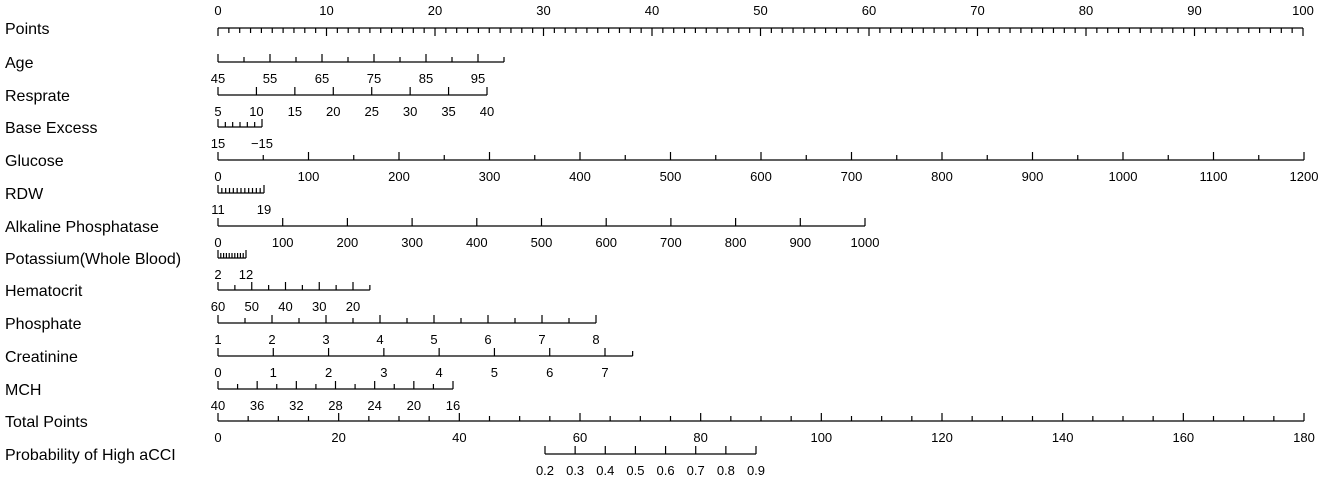  What do you see at coordinates (335, 405) in the screenshot?
I see `tick-label-mch: 28` at bounding box center [335, 405].